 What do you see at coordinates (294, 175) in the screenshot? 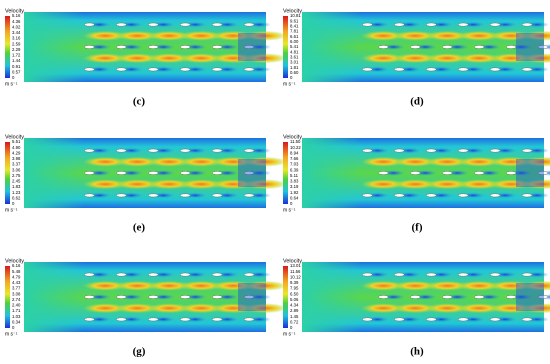
I see `colorbar-tick-label: 5.11` at bounding box center [294, 175].